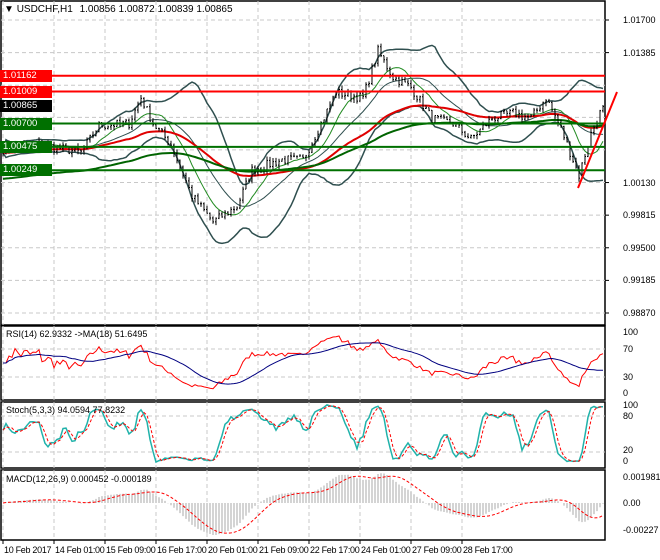 The height and width of the screenshot is (560, 660). I want to click on time-axis-label: 21 Feb 09:00, so click(284, 550).